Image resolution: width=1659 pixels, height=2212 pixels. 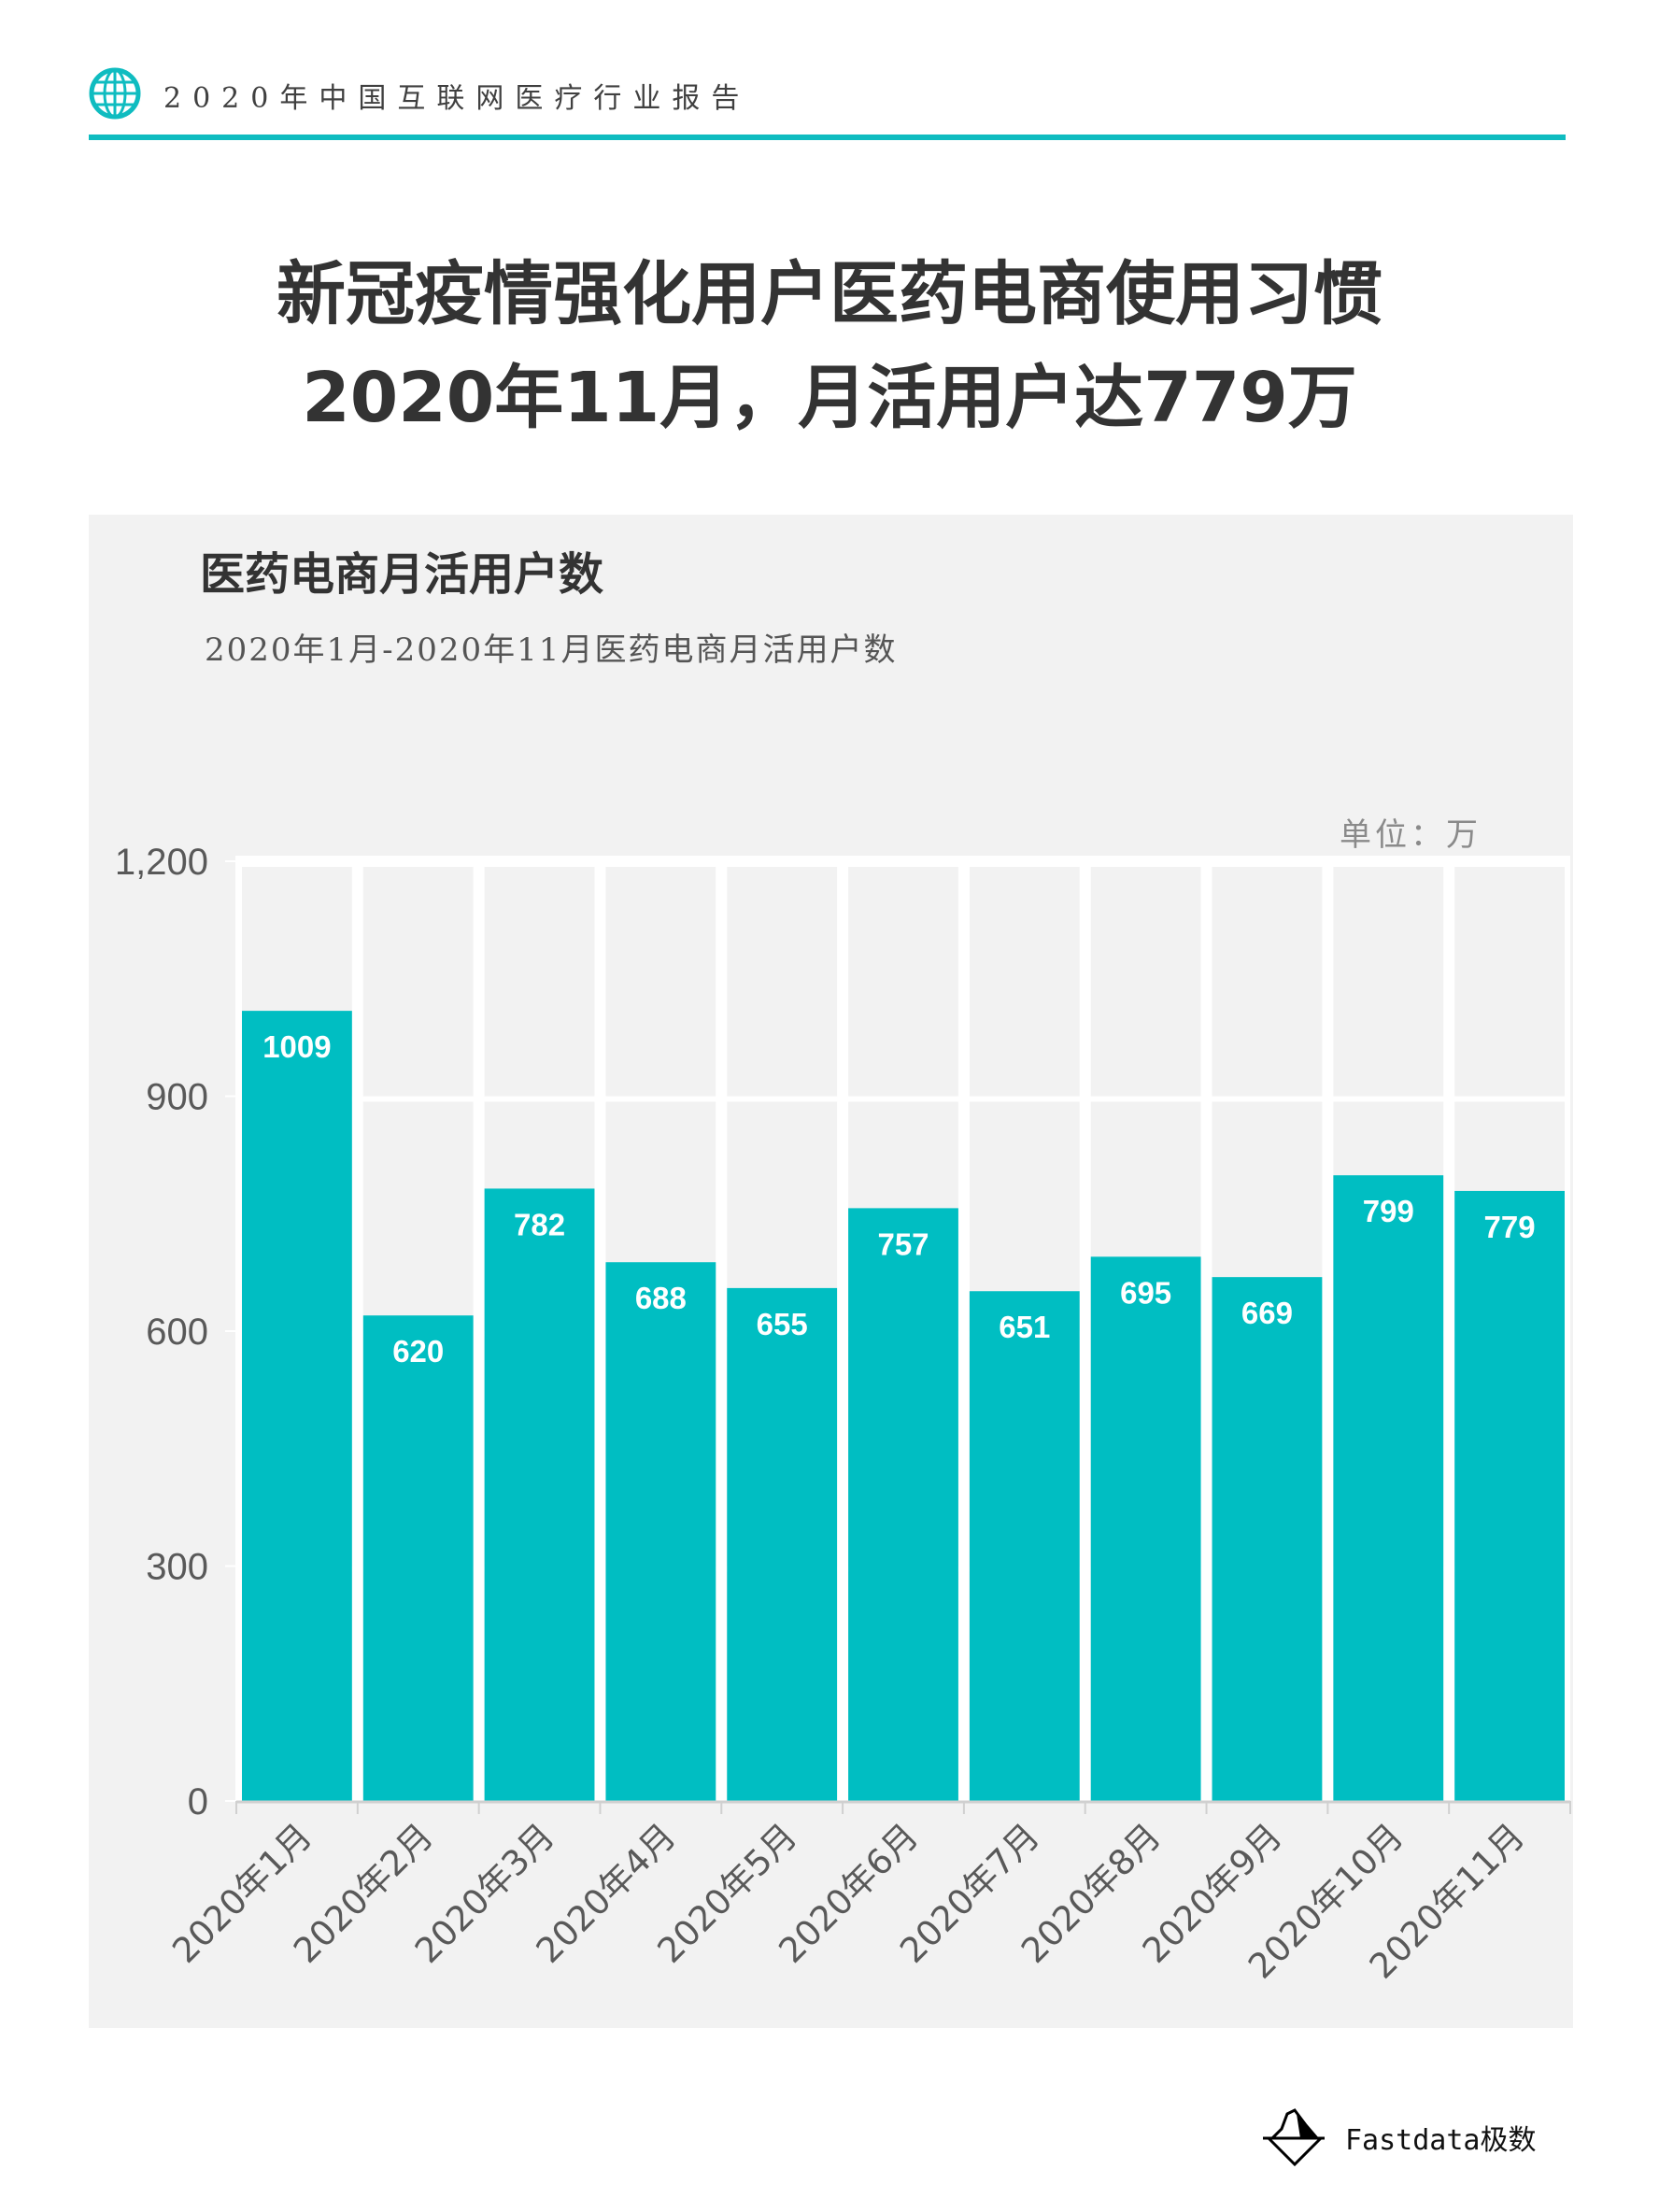 What do you see at coordinates (198, 1801) in the screenshot?
I see `y-tick-label: 0` at bounding box center [198, 1801].